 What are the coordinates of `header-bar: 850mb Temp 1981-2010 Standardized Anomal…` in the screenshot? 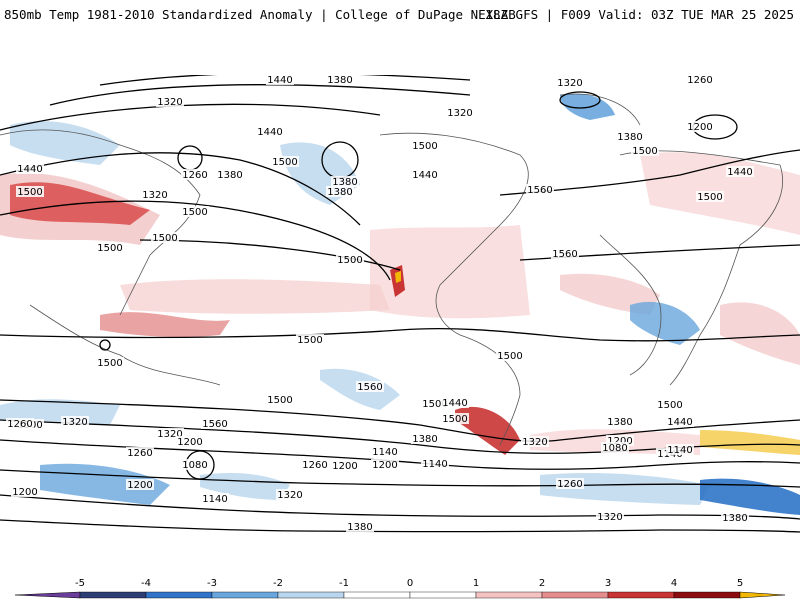 It's located at (400, 15).